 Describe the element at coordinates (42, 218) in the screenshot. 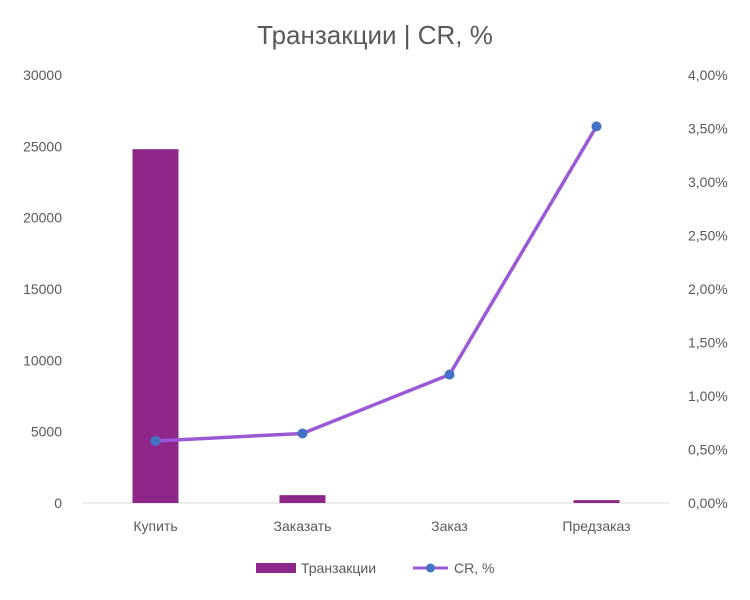

I see `left-axis-tick: 20000` at that location.